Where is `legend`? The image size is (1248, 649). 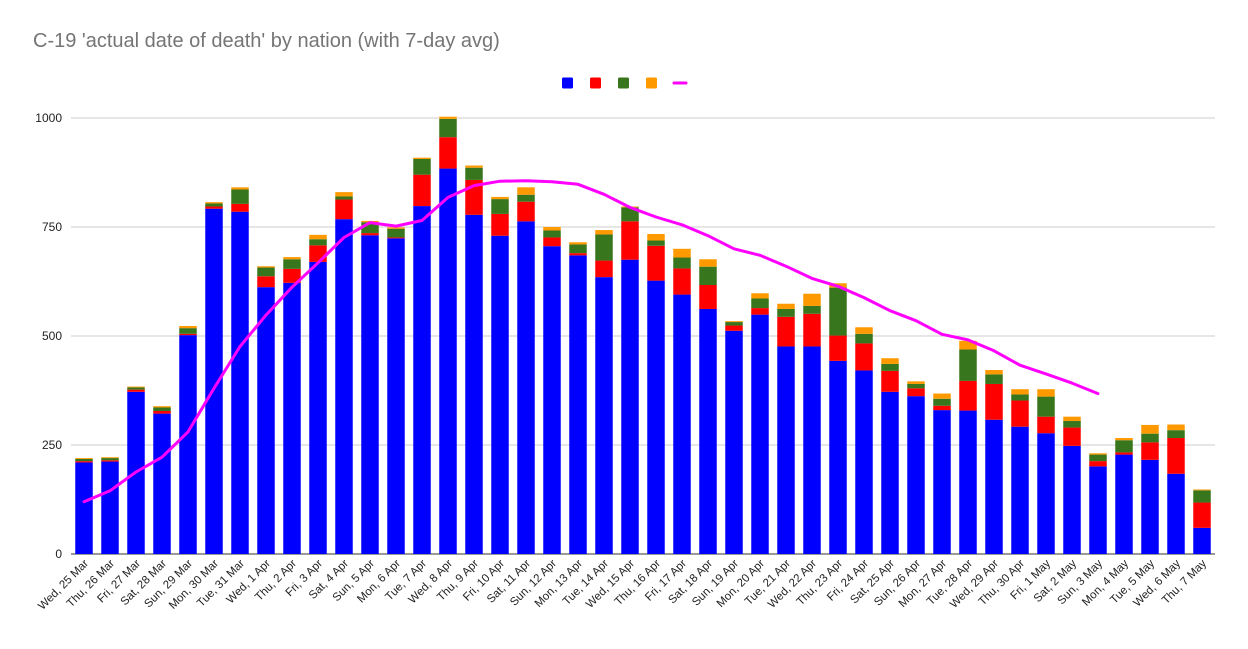 legend is located at coordinates (625, 83).